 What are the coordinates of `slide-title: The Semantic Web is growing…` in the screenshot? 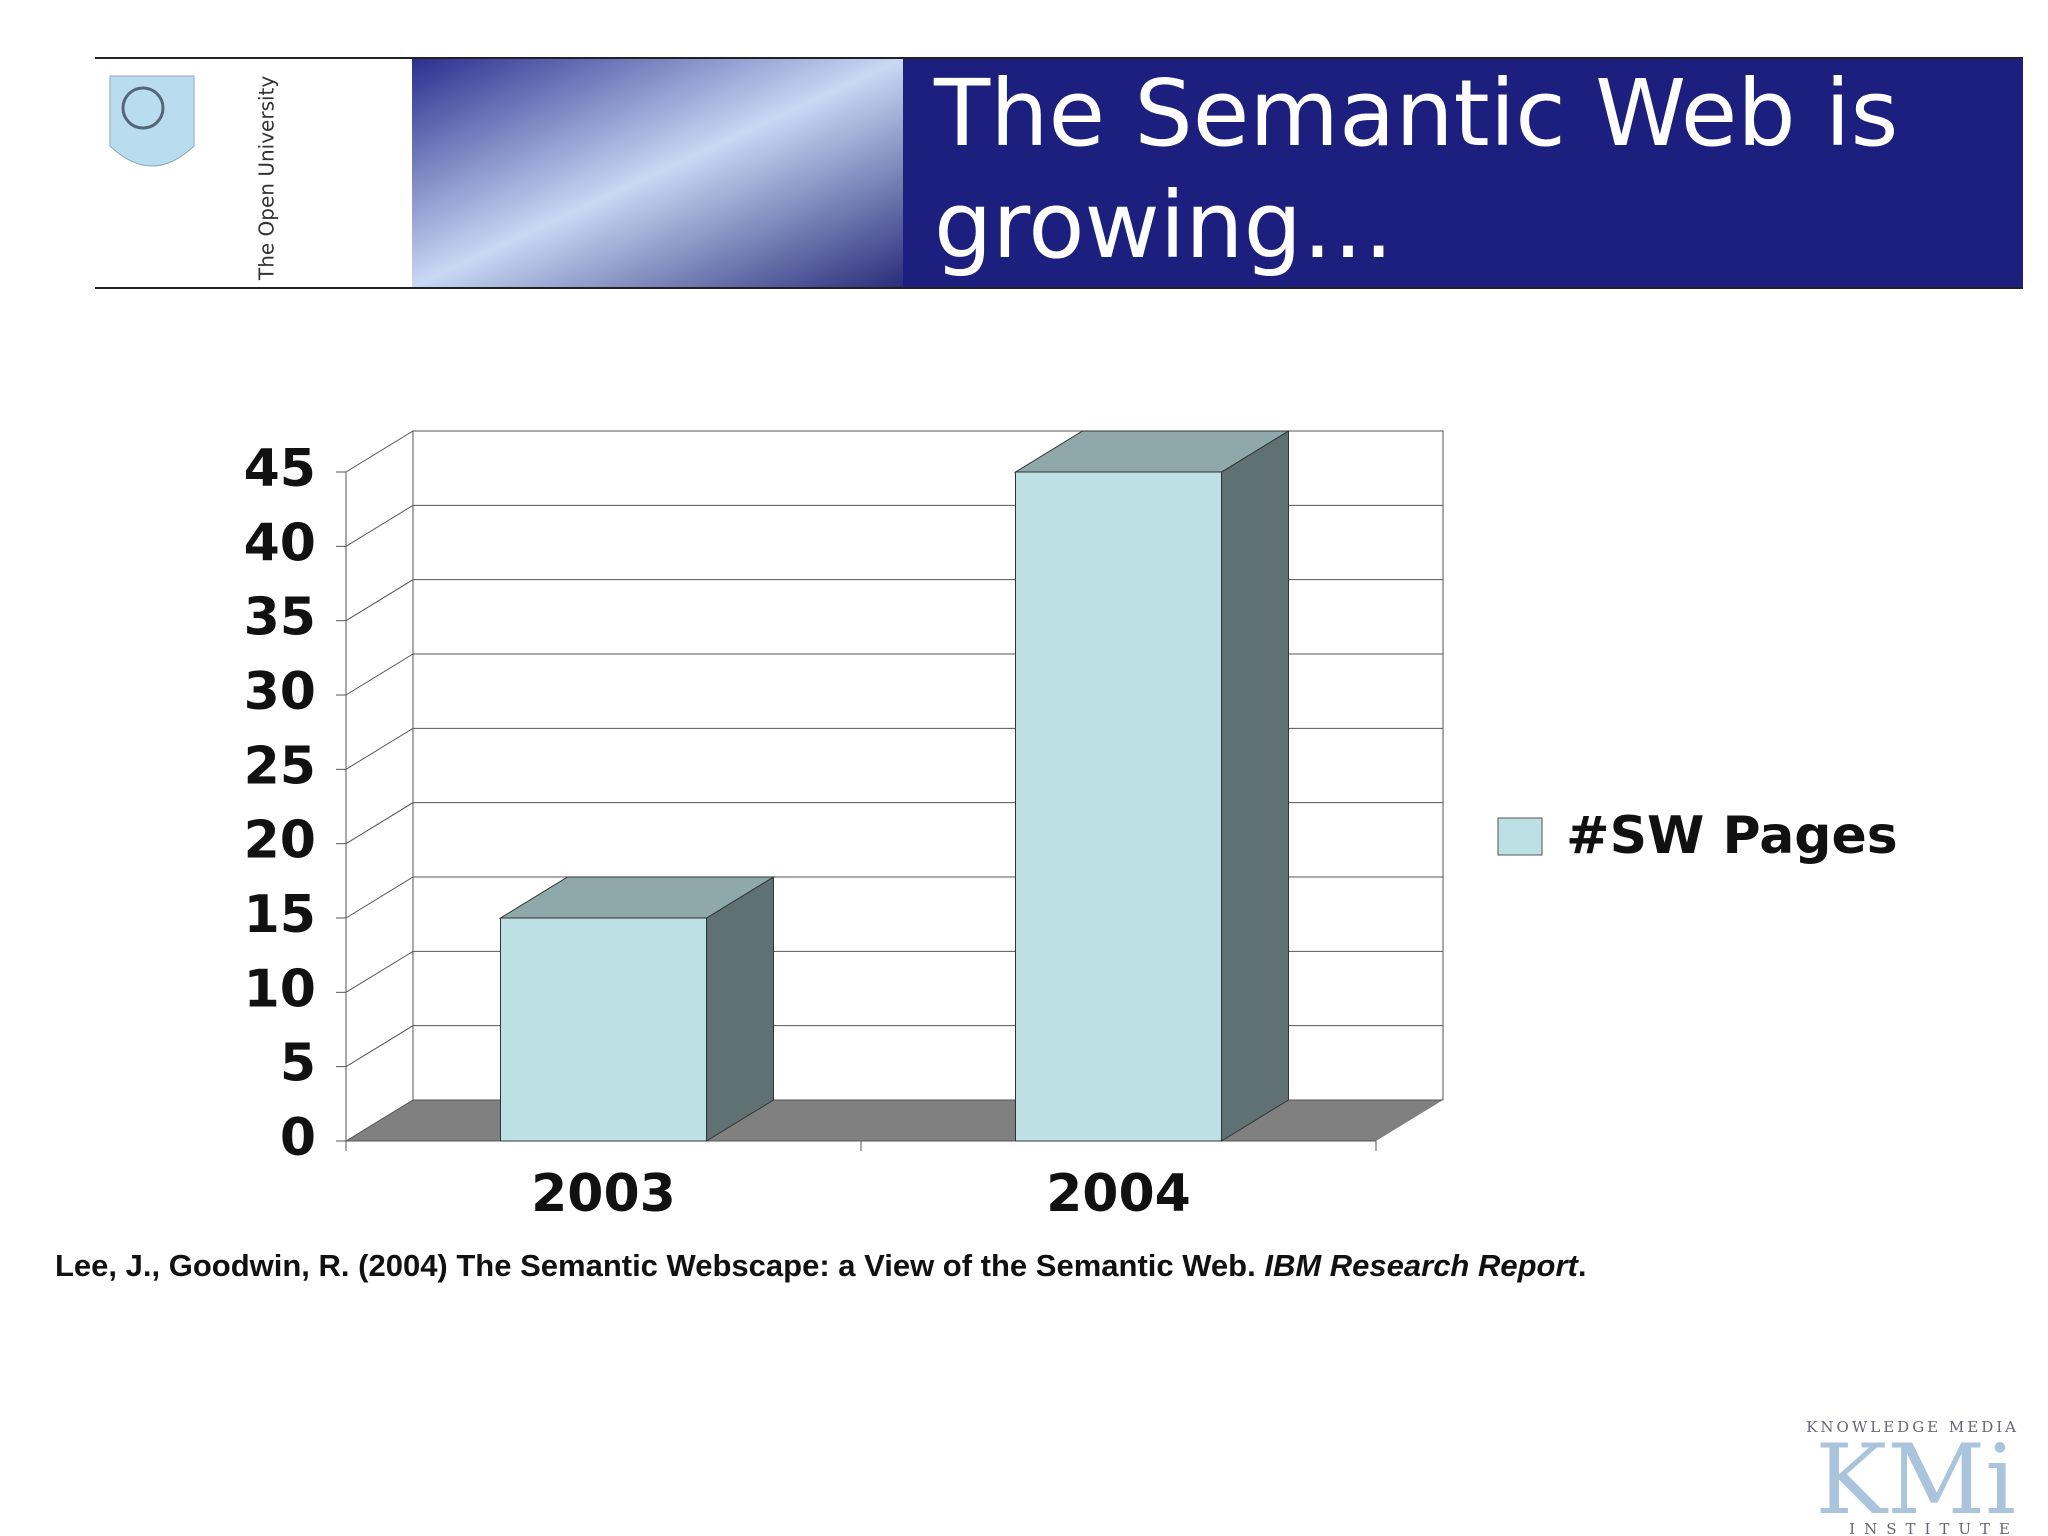 It's located at (1416, 169).